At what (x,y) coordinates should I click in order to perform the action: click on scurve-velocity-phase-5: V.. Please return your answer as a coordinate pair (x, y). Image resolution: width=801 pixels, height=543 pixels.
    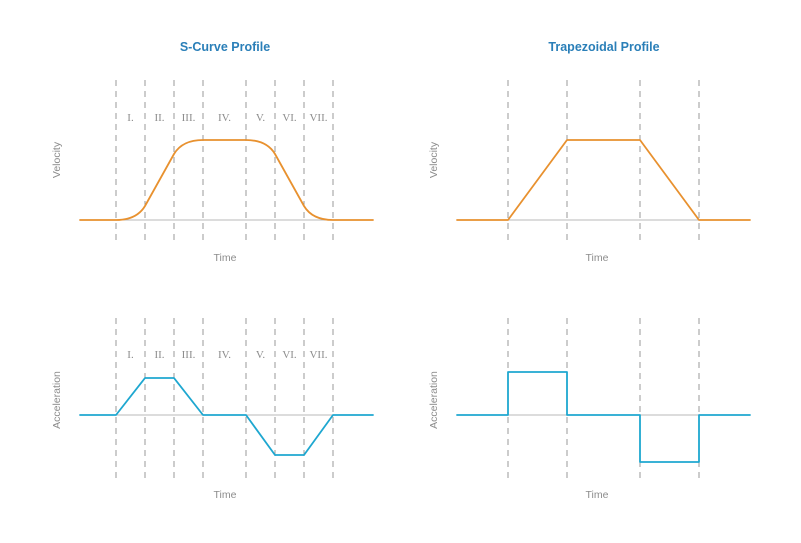
    Looking at the image, I should click on (261, 118).